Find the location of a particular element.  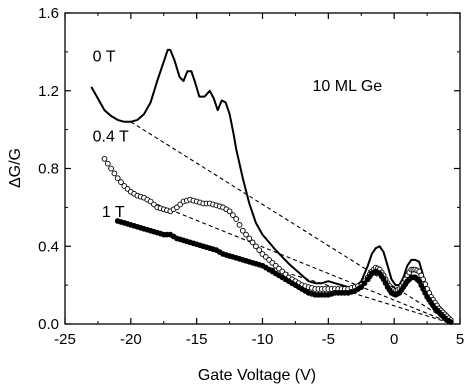

y-tick-label: 1.6 is located at coordinates (48, 13).